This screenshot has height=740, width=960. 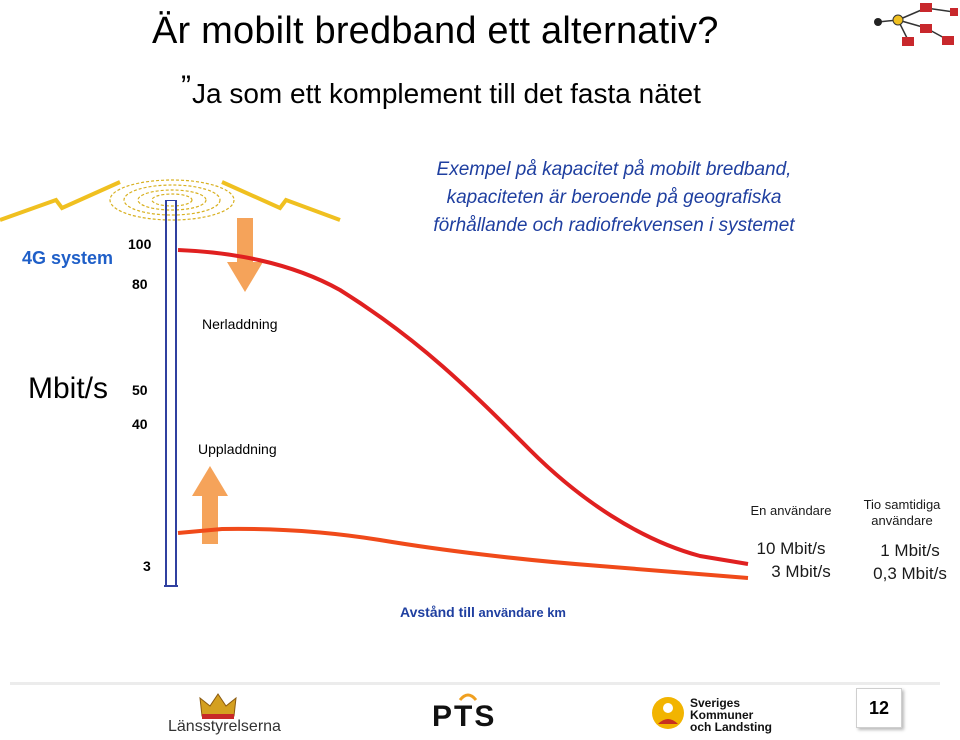 What do you see at coordinates (801, 571) in the screenshot?
I see `single-user-upload: 3 Mbit/s` at bounding box center [801, 571].